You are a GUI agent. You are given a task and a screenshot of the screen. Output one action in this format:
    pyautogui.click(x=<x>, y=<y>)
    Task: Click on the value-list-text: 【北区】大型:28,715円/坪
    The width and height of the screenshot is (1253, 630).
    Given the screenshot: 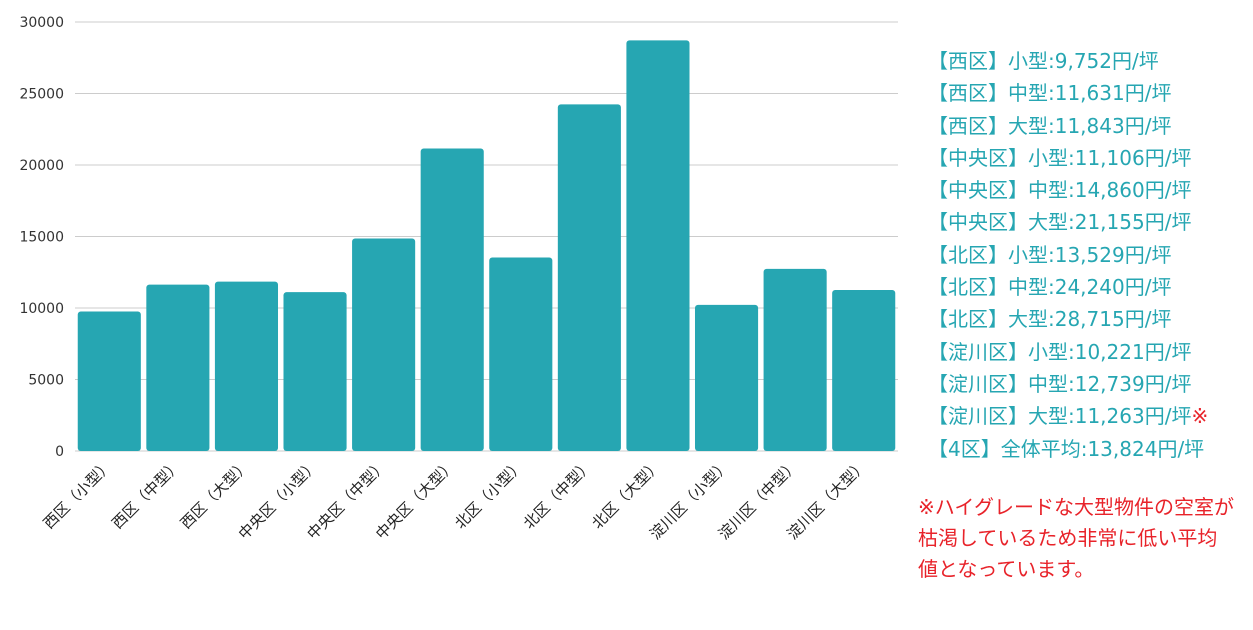 What is the action you would take?
    pyautogui.click(x=1050, y=319)
    